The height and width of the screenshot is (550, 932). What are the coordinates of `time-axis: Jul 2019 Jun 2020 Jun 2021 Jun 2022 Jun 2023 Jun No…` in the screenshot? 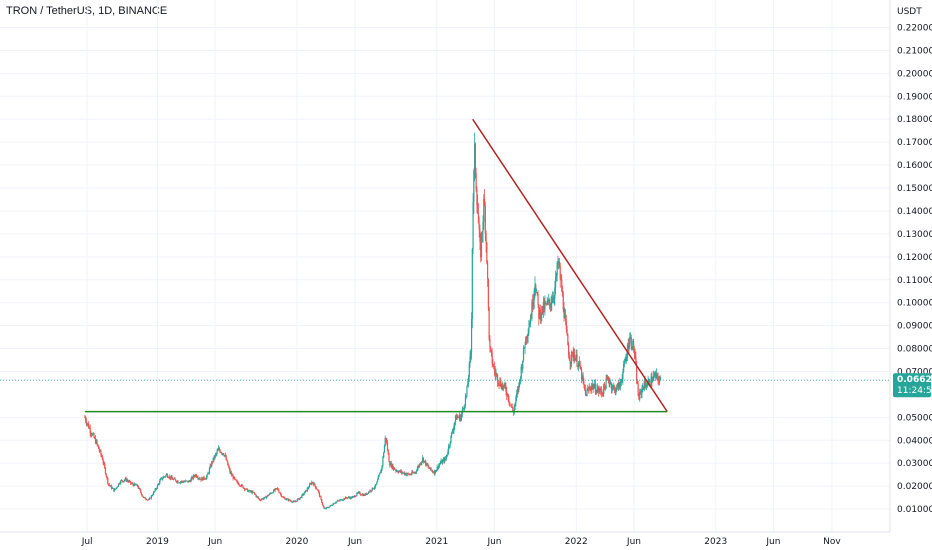 It's located at (445, 539).